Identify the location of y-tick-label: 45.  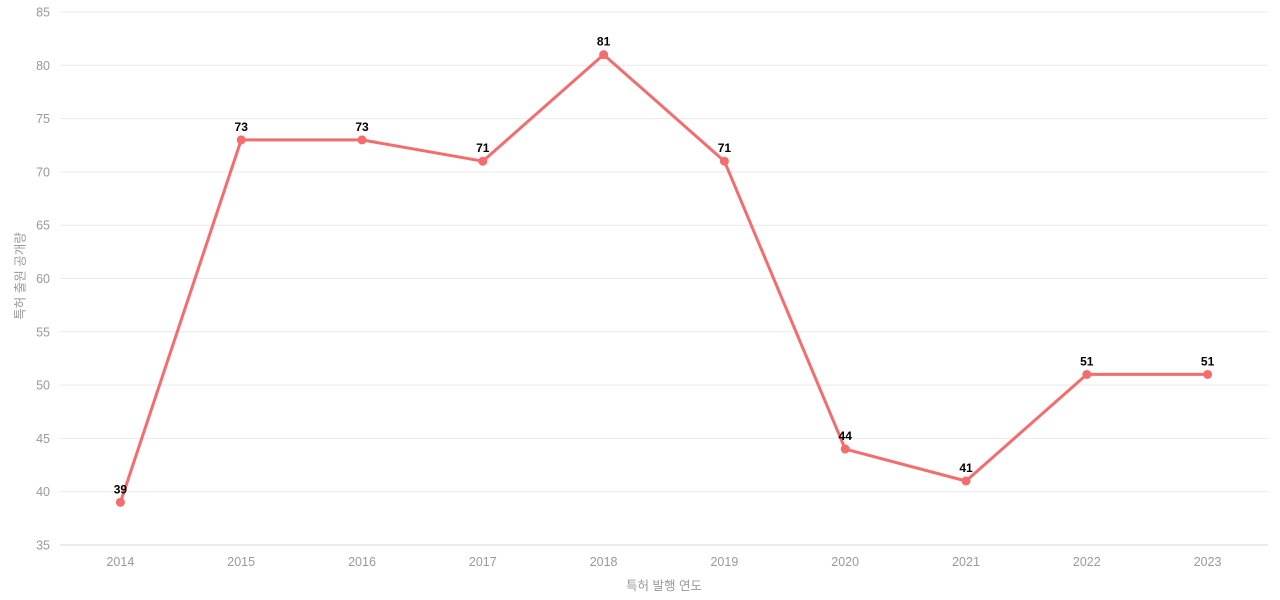
(43, 439).